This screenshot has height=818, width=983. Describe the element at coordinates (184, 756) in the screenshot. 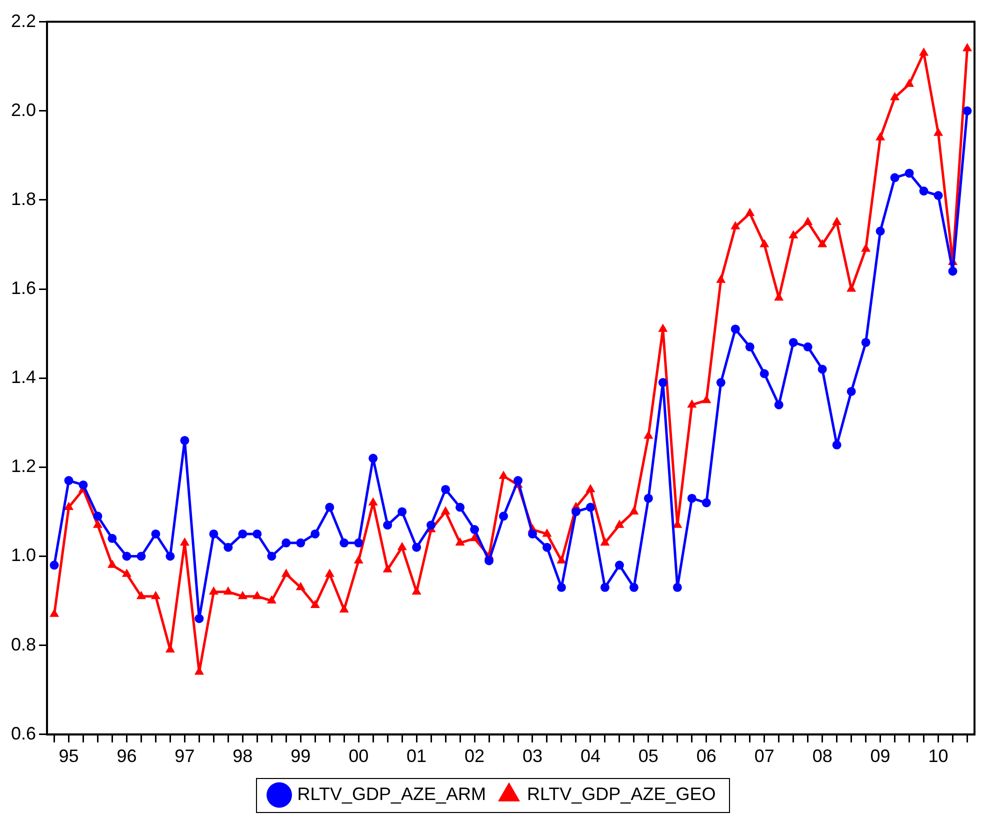

I see `x-tick-label: 97` at that location.